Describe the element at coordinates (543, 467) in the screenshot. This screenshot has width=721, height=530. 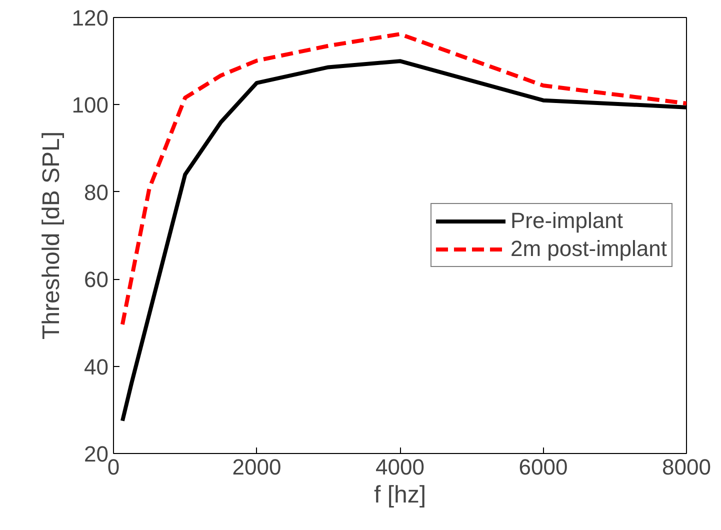
I see `x-tick-label: 6000` at that location.